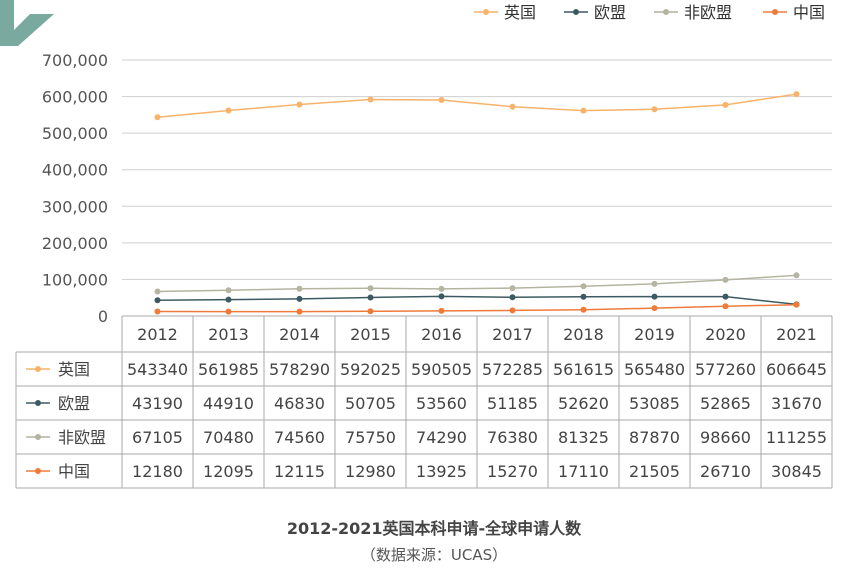 The image size is (868, 571). Describe the element at coordinates (299, 471) in the screenshot. I see `table-cell-value: 12115` at that location.